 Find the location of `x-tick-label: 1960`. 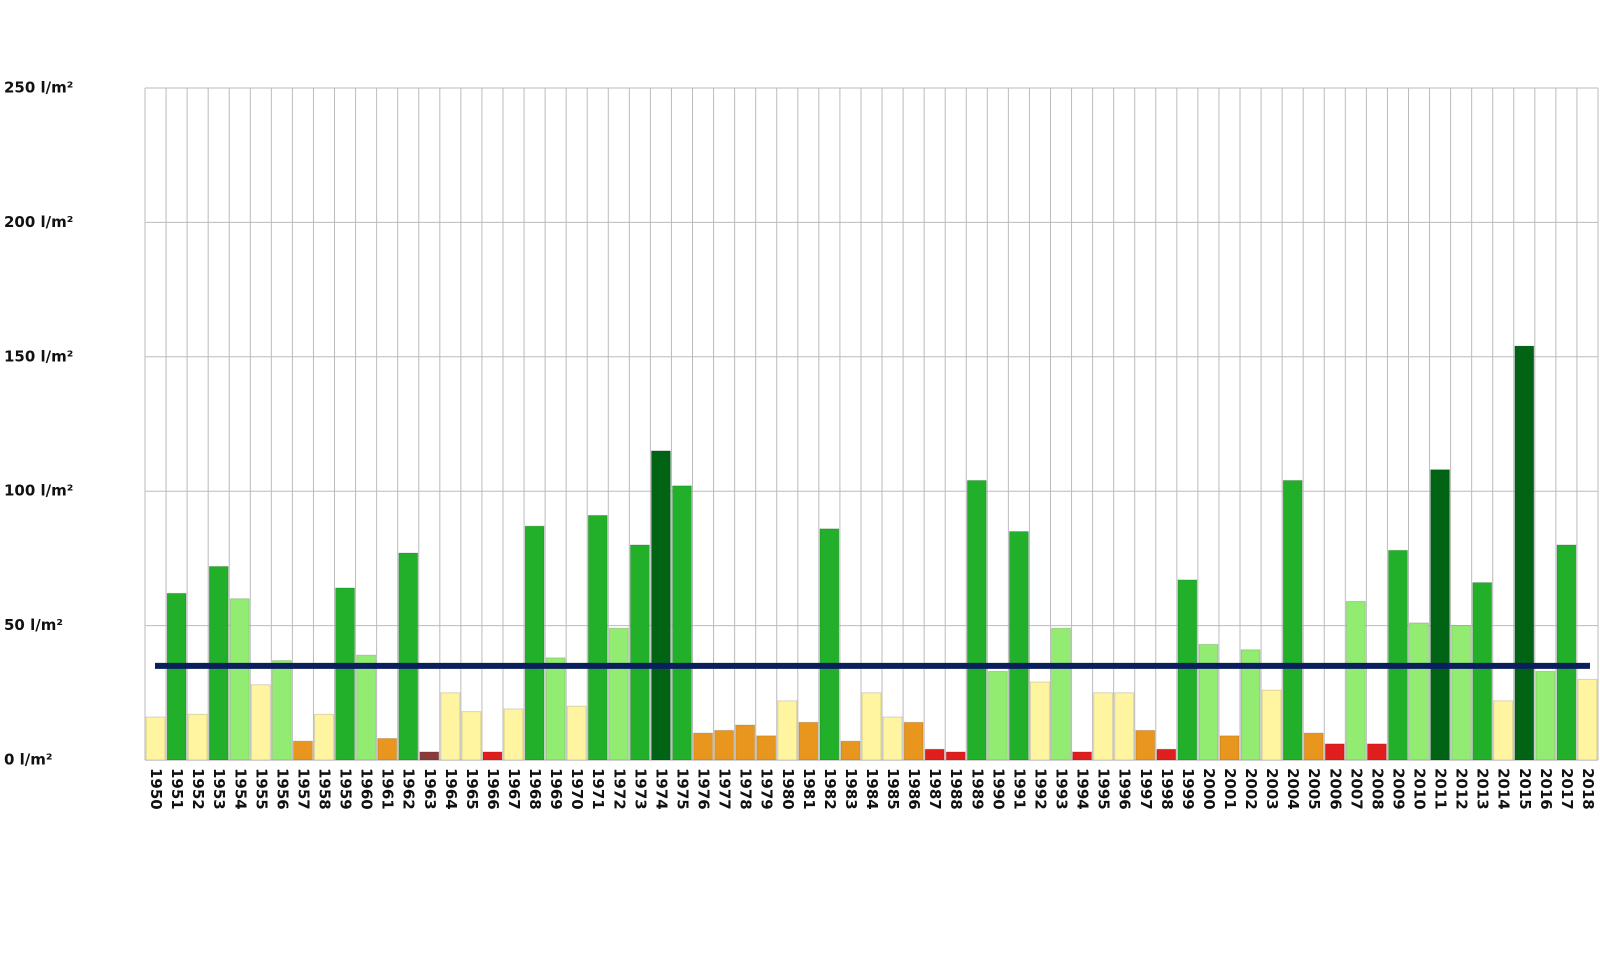

x-tick-label: 1960 is located at coordinates (367, 789).